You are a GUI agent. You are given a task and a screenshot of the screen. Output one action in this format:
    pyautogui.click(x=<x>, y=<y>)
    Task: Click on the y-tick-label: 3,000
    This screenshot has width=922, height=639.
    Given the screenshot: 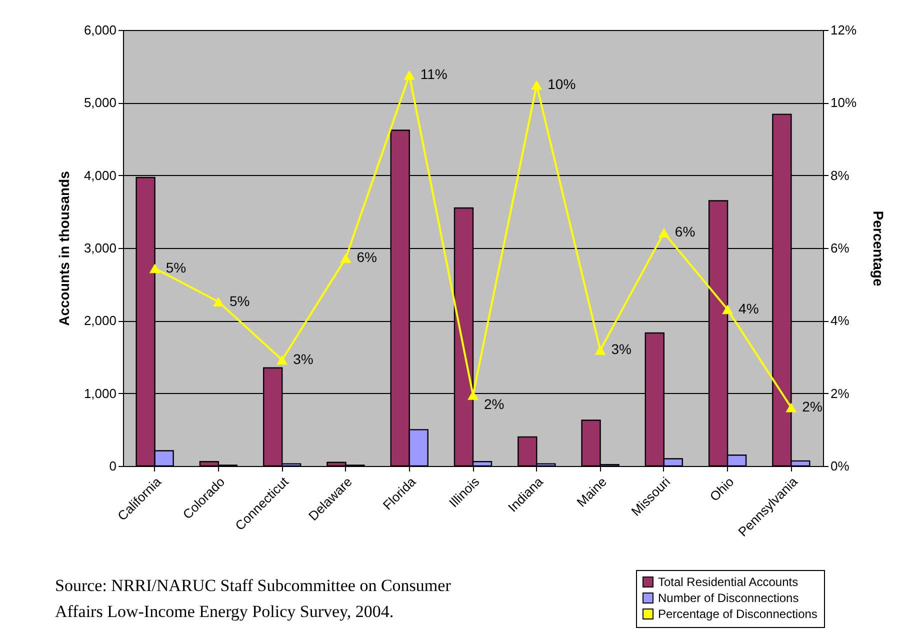 What is the action you would take?
    pyautogui.click(x=100, y=248)
    